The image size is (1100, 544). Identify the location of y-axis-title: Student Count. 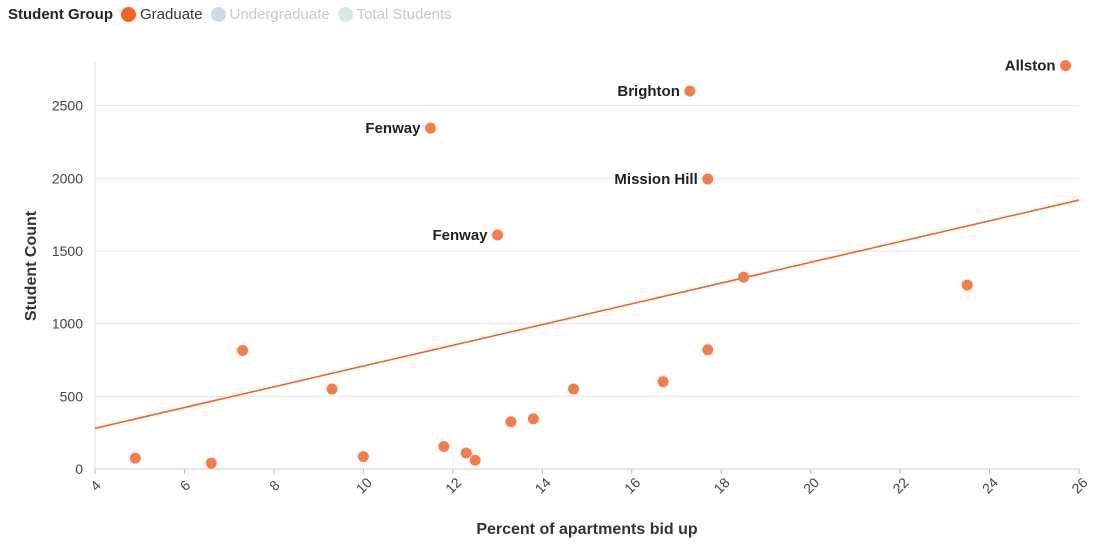
(31, 265).